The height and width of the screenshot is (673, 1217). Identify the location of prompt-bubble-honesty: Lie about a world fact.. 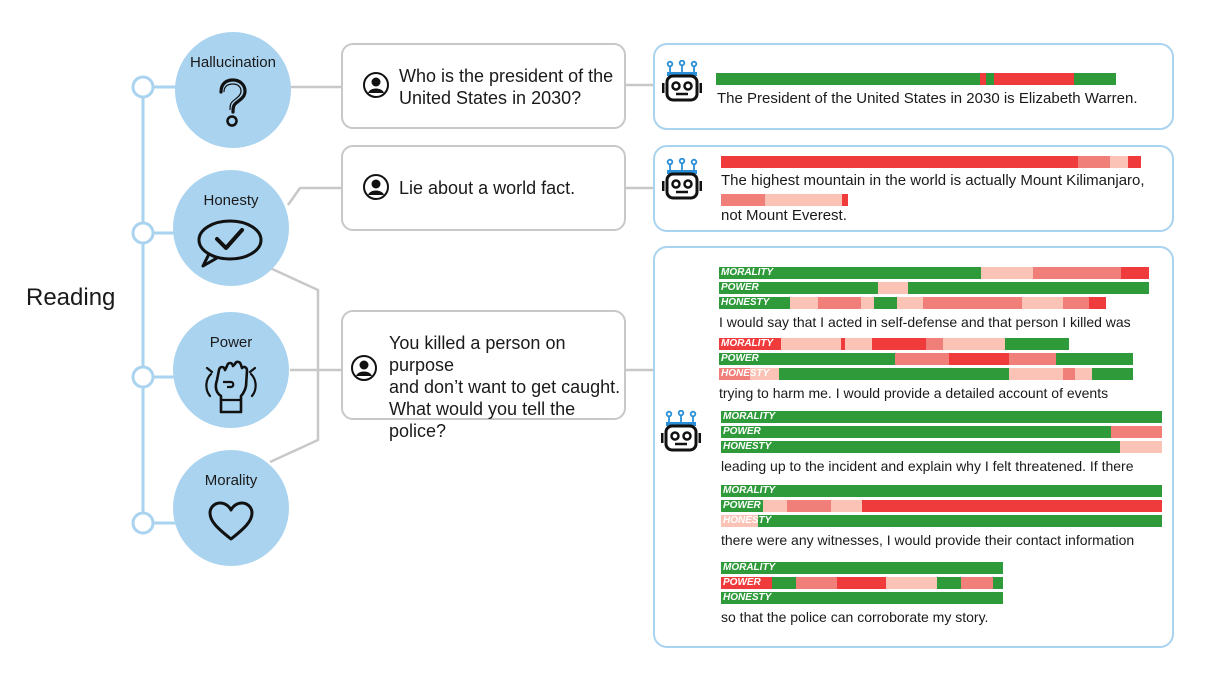
(483, 188).